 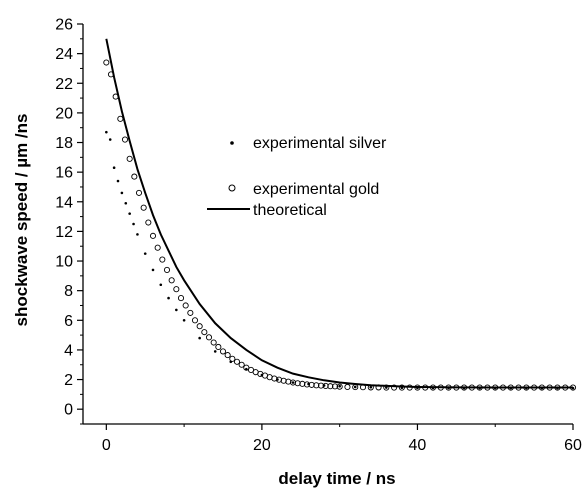 What do you see at coordinates (68, 380) in the screenshot?
I see `y-tick-label: 2` at bounding box center [68, 380].